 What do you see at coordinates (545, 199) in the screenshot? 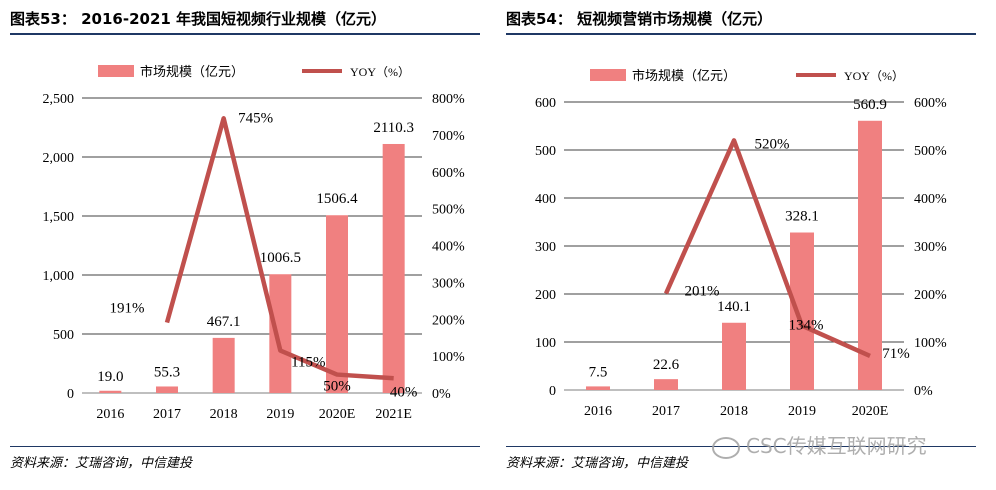
I see `y-left-tick-label: 400` at bounding box center [545, 199].